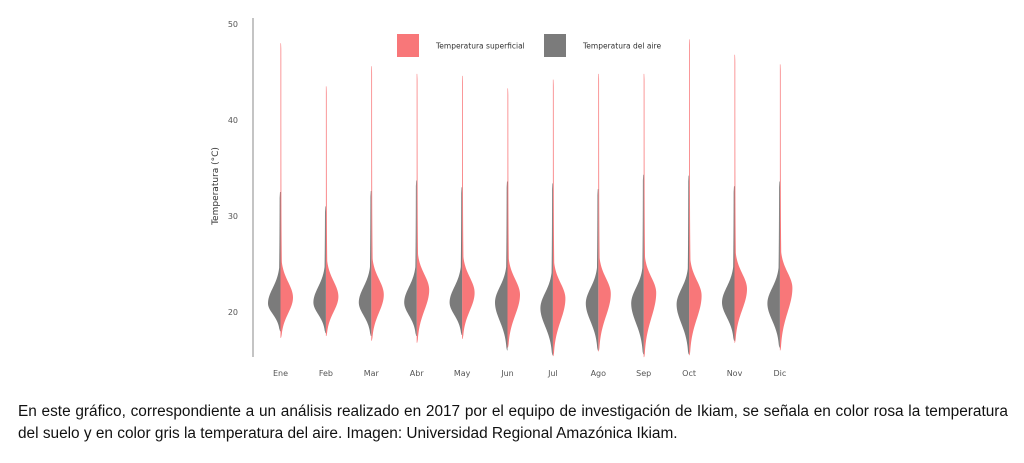 This screenshot has height=463, width=1024. Describe the element at coordinates (233, 24) in the screenshot. I see `y-tick-label: 50` at that location.